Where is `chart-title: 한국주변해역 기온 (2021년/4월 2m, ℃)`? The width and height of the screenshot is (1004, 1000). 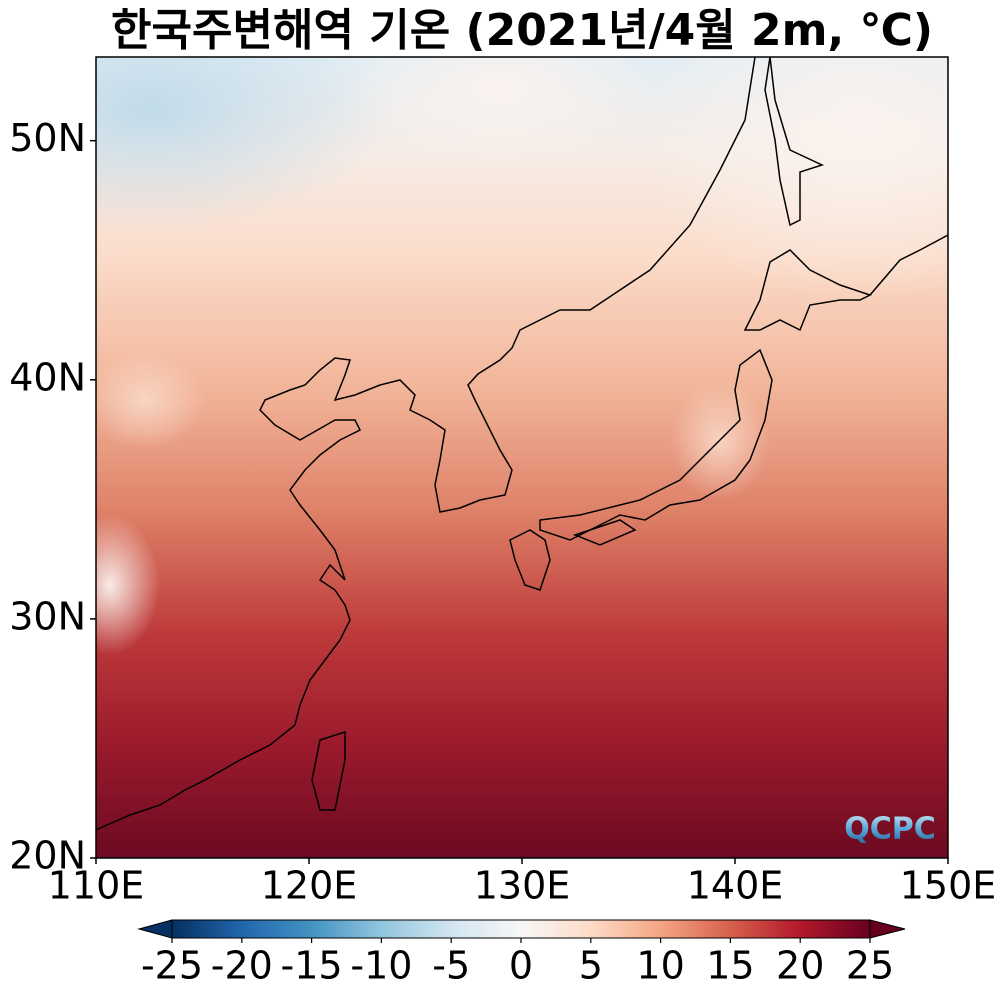 chart-title: 한국주변해역 기온 (2021년/4월 2m, ℃) is located at coordinates (522, 30).